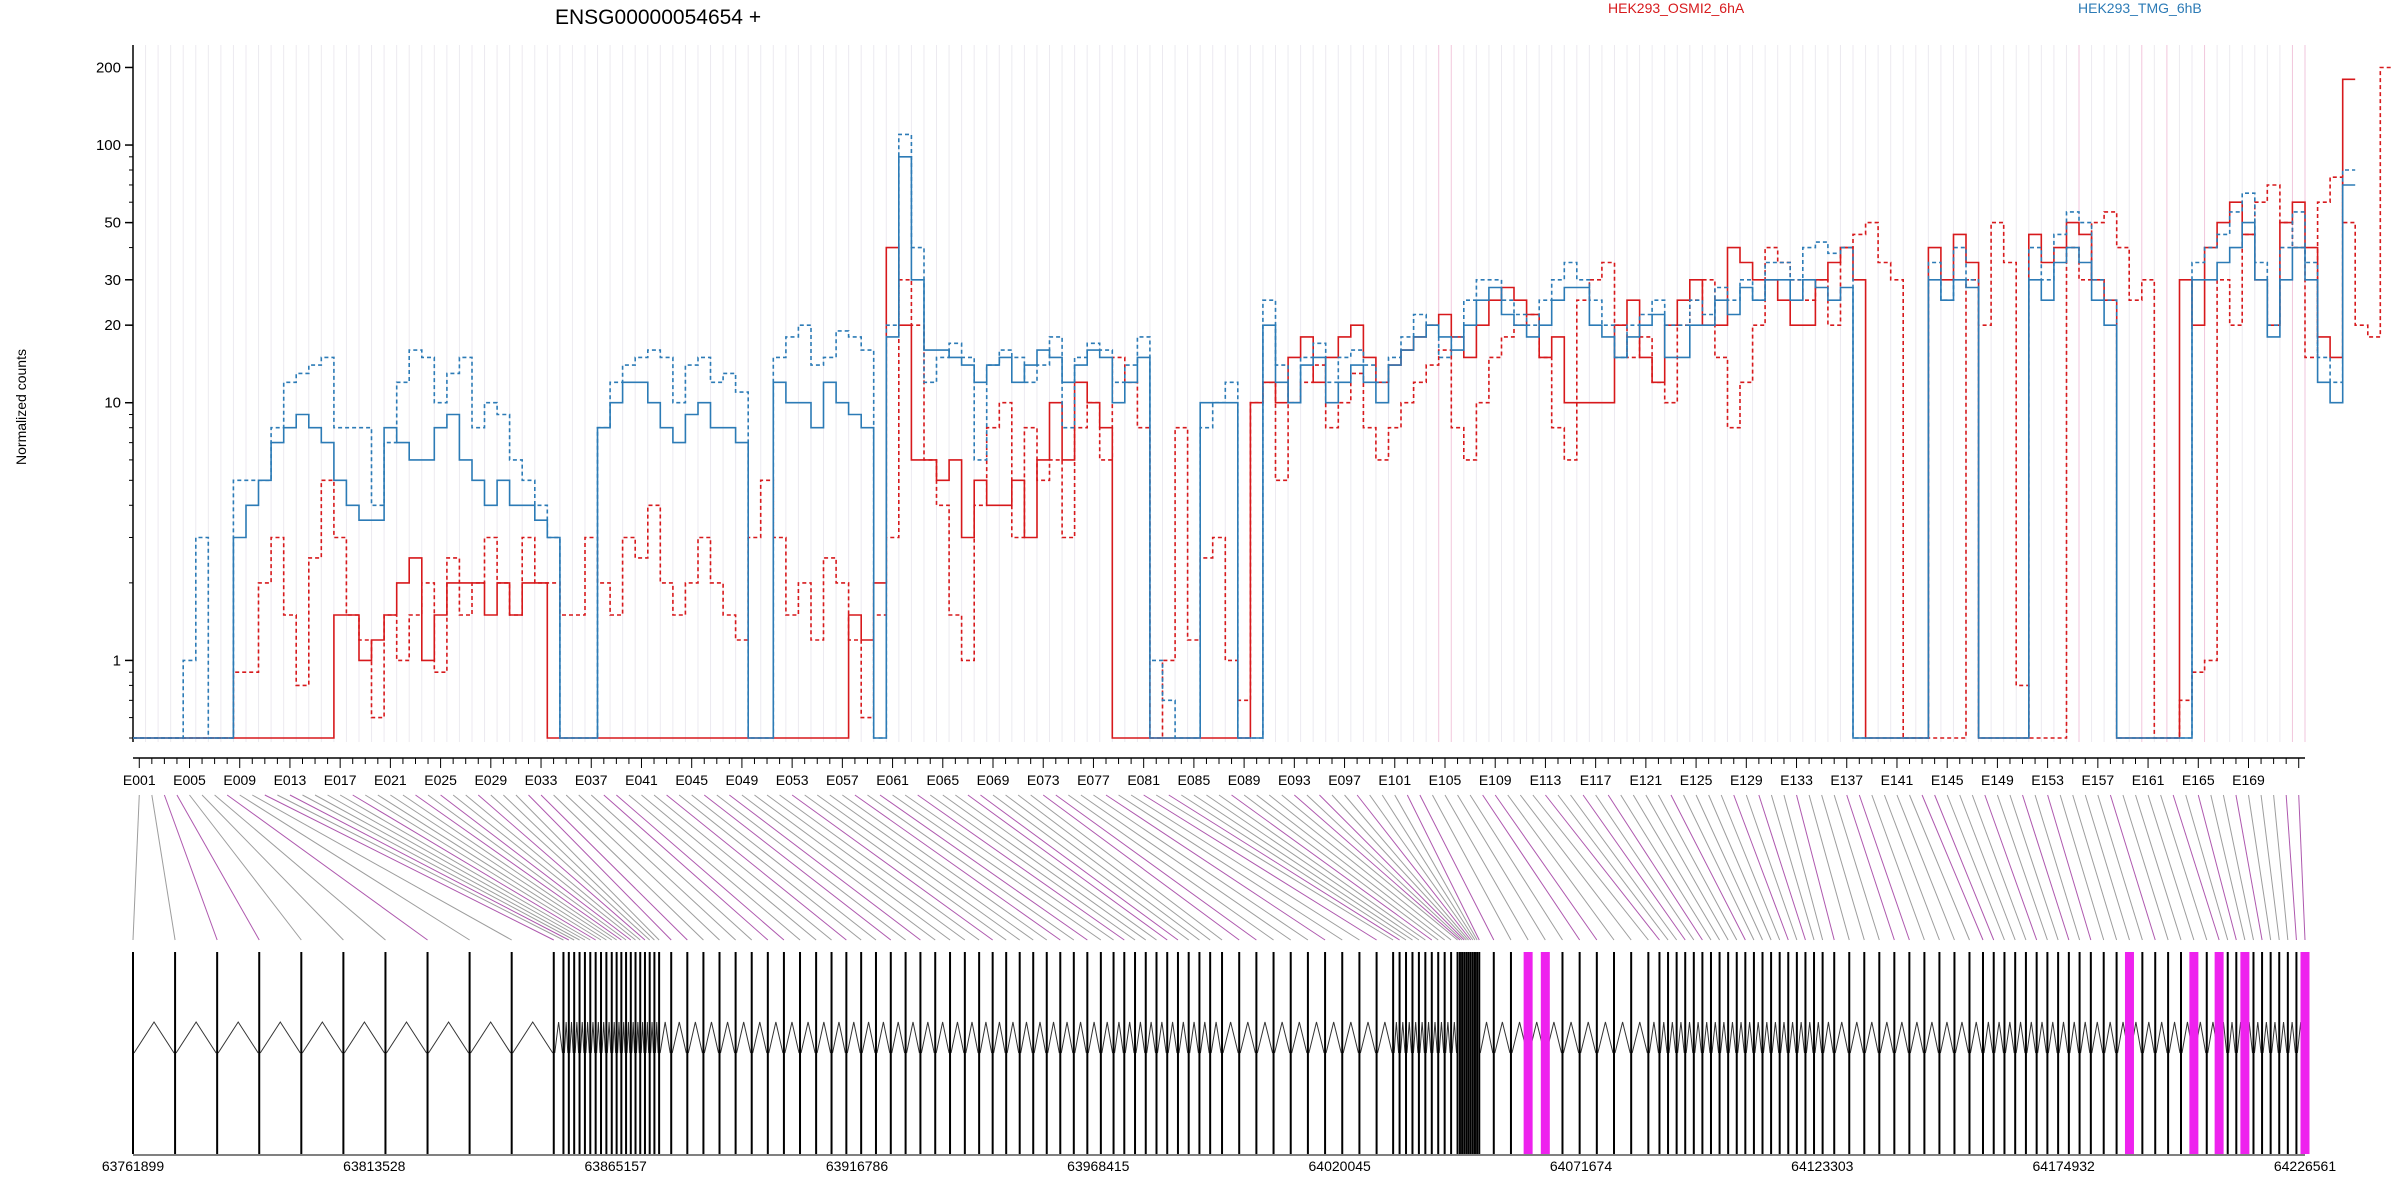 The width and height of the screenshot is (2400, 1200). Describe the element at coordinates (189, 780) in the screenshot. I see `x-tick-label: E005` at that location.